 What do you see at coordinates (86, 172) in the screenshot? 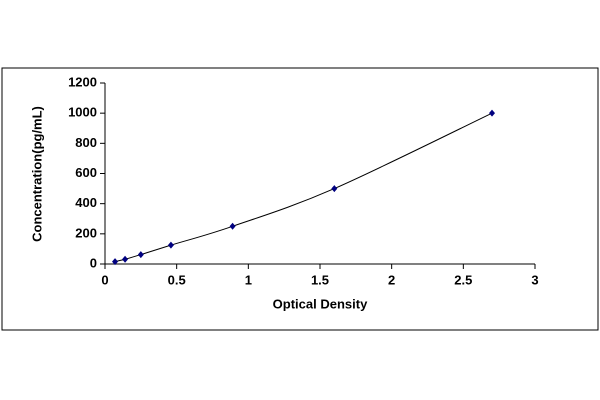
I see `y-tick-label: 600` at bounding box center [86, 172].